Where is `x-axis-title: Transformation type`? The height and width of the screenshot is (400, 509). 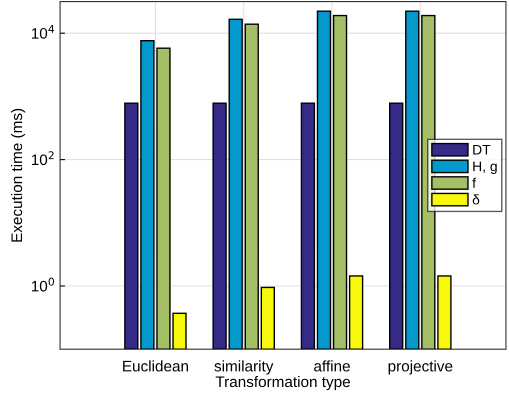
x-axis-title: Transformation type is located at coordinates (283, 383).